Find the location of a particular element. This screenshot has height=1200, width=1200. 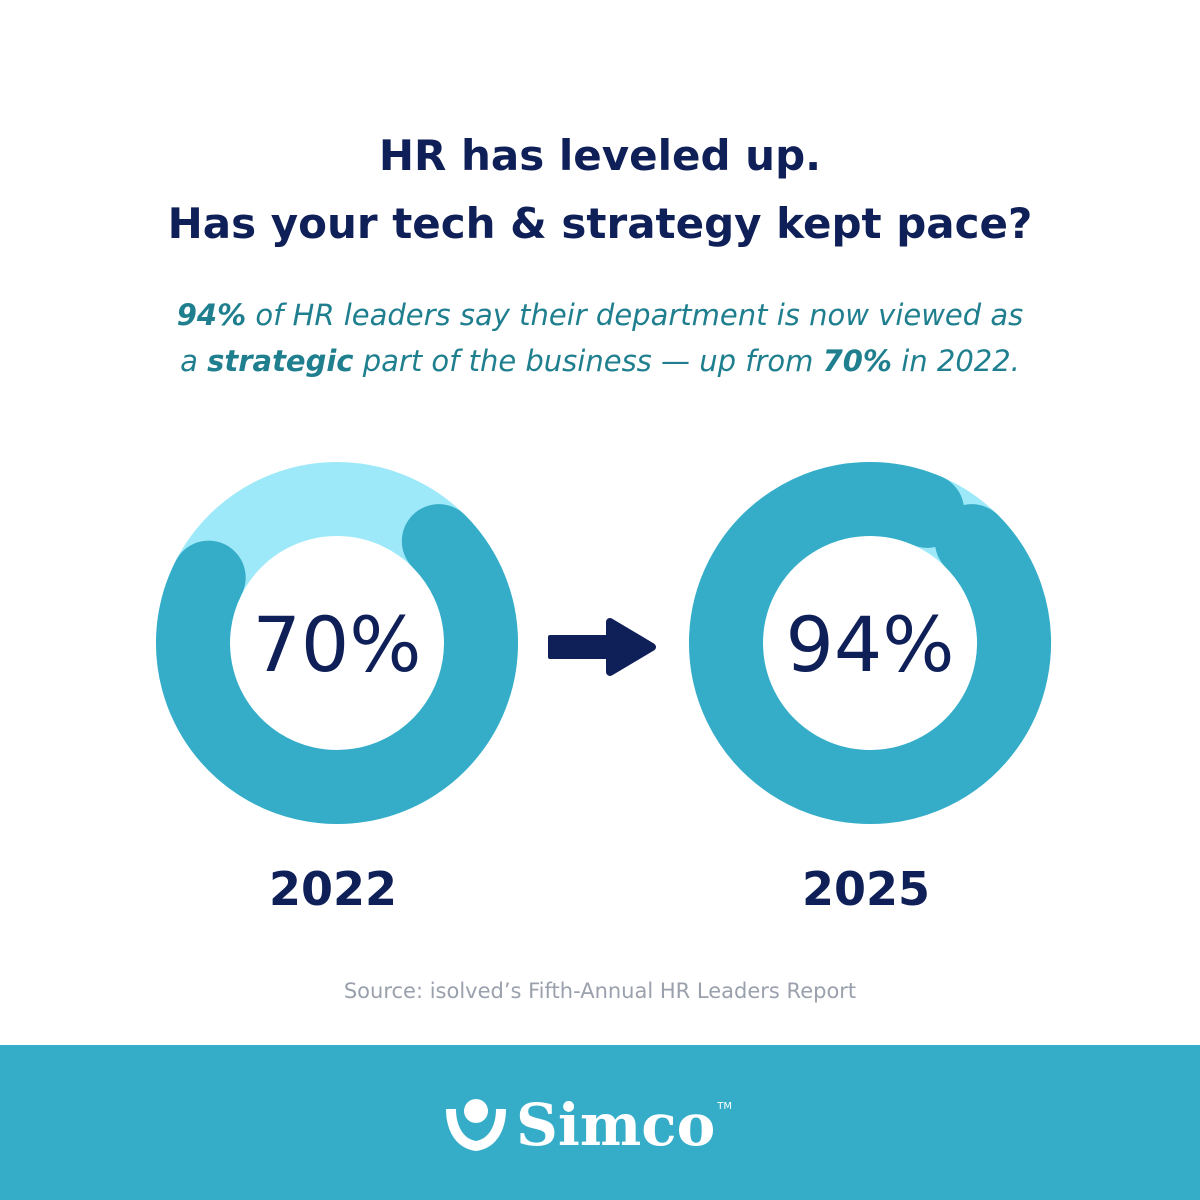

donut-year-label-2025: 2025 is located at coordinates (866, 889).